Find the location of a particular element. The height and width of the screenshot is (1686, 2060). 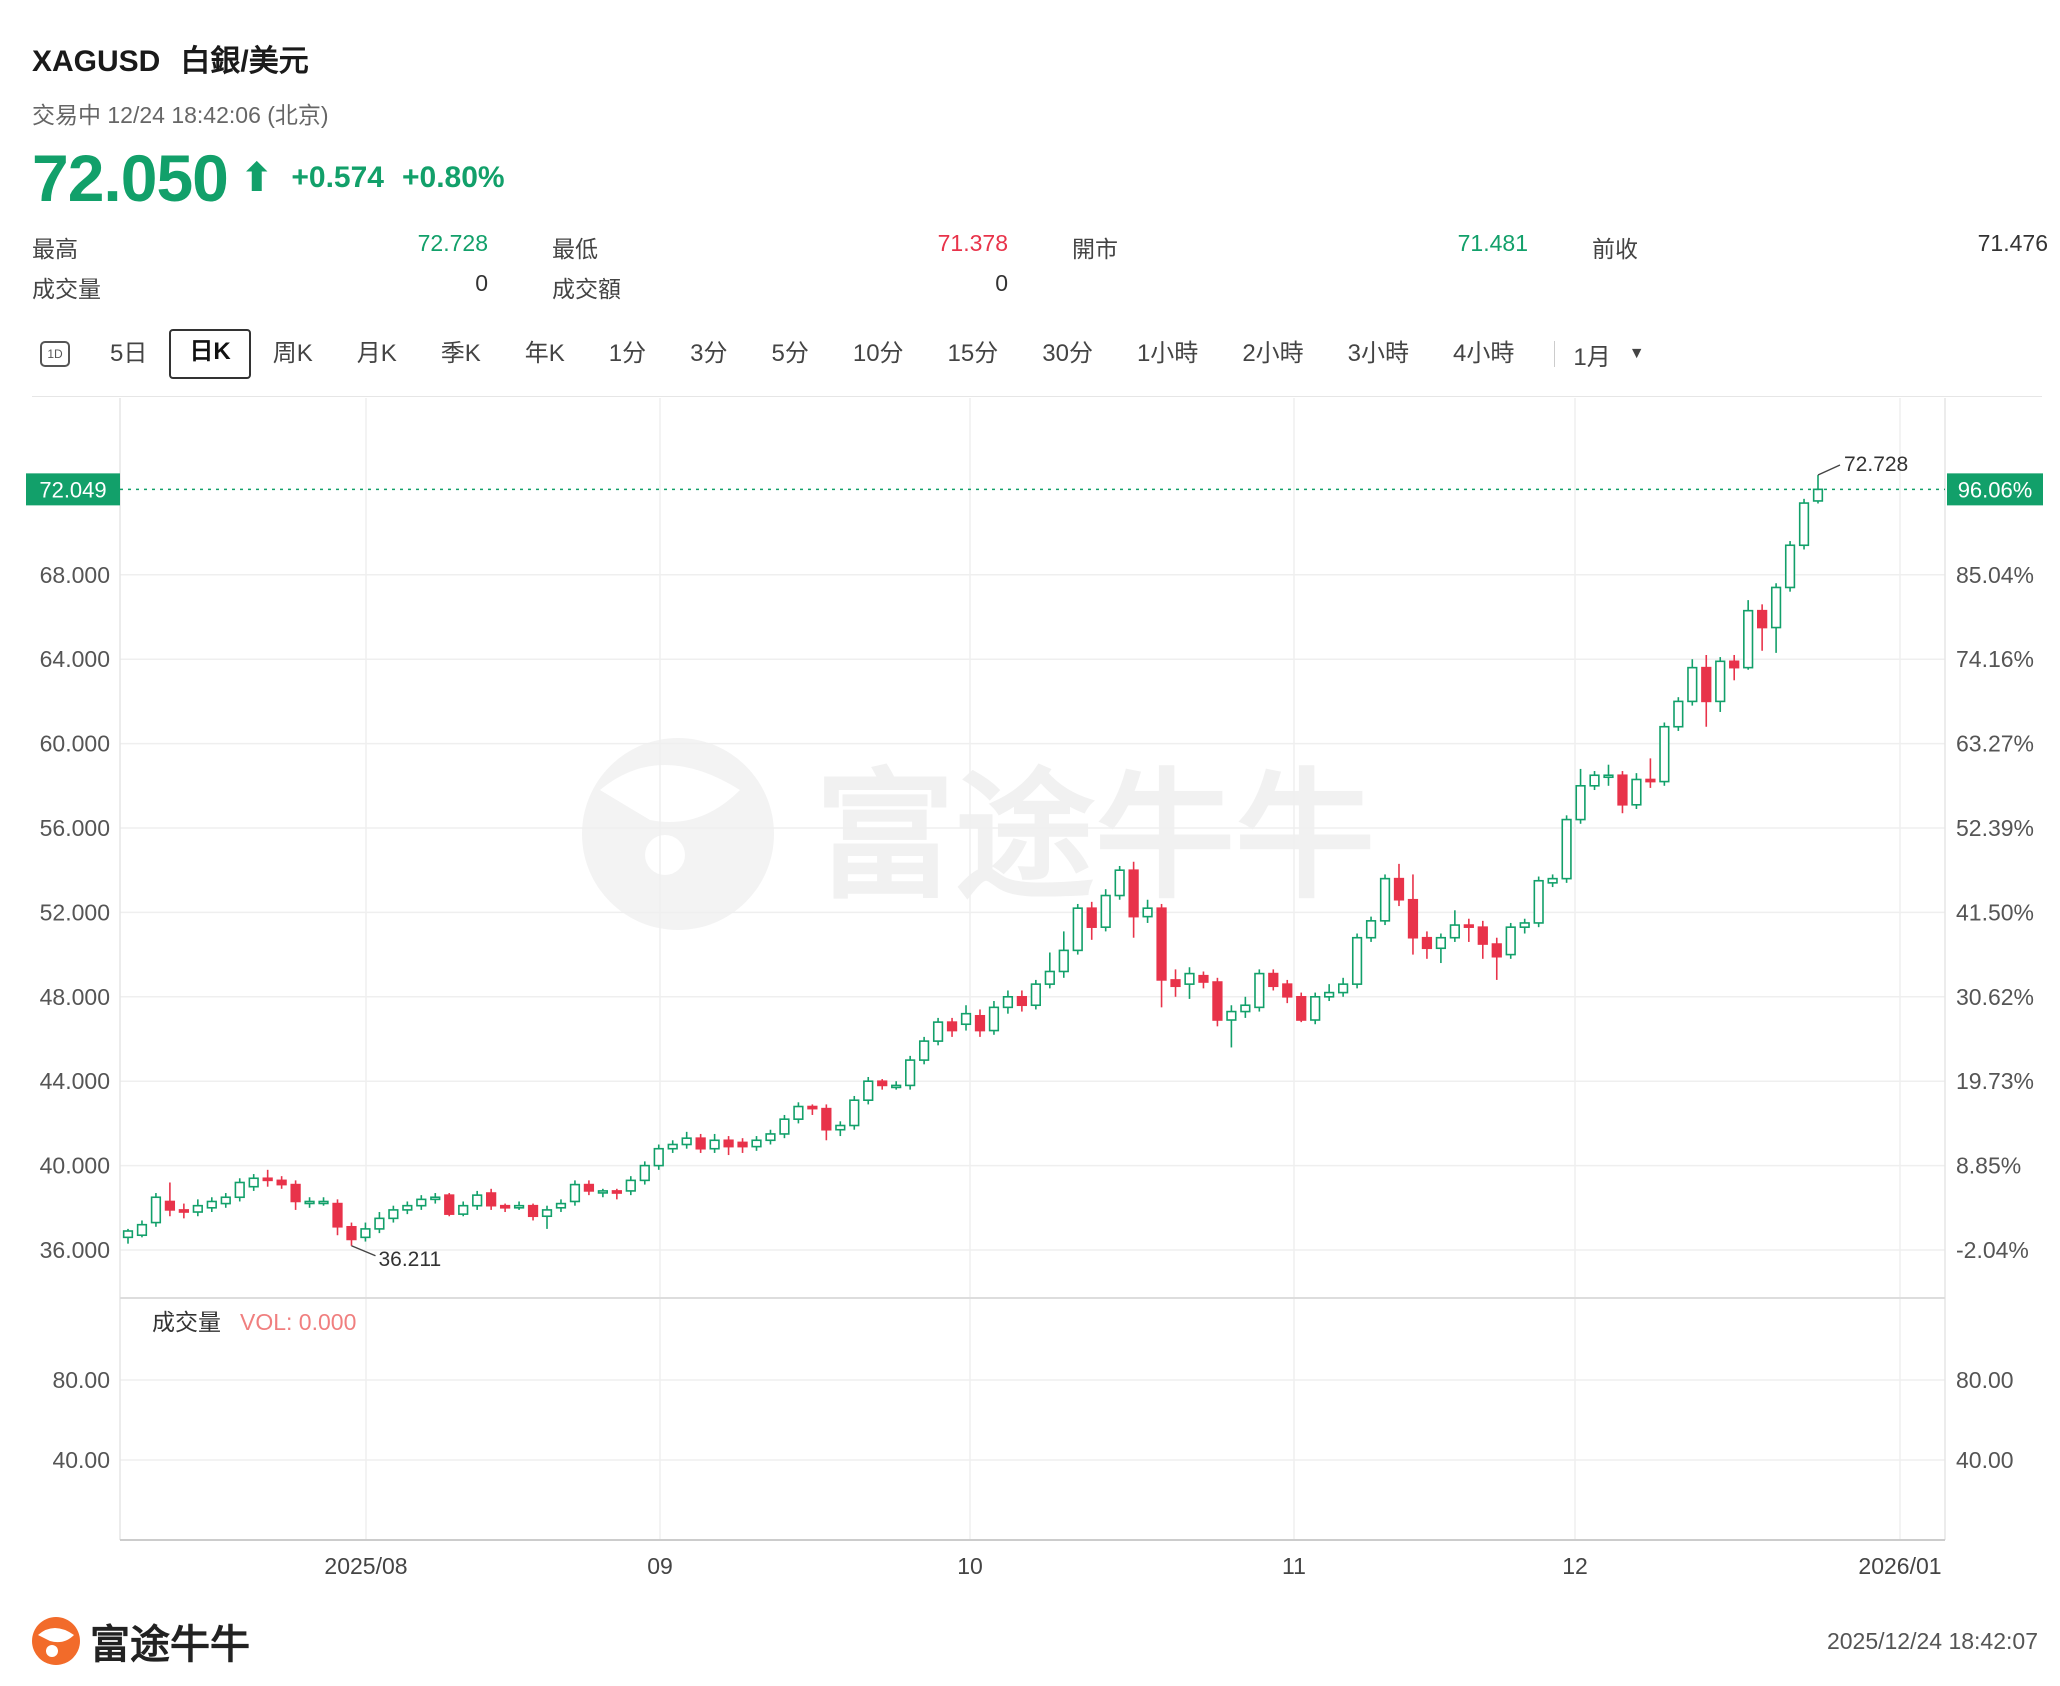

min-label-leader is located at coordinates (363, 1251).